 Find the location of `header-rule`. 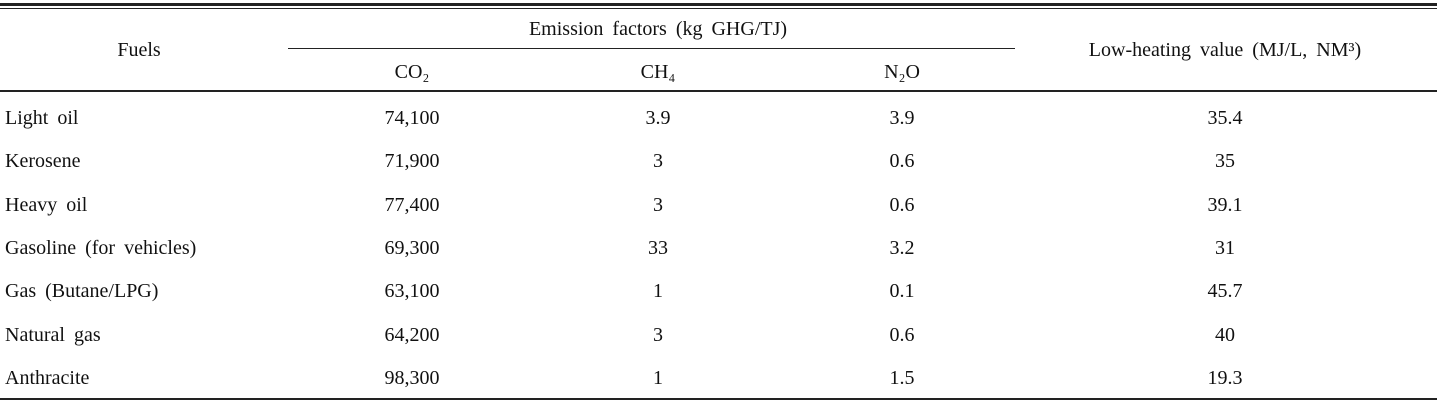

header-rule is located at coordinates (718, 91).